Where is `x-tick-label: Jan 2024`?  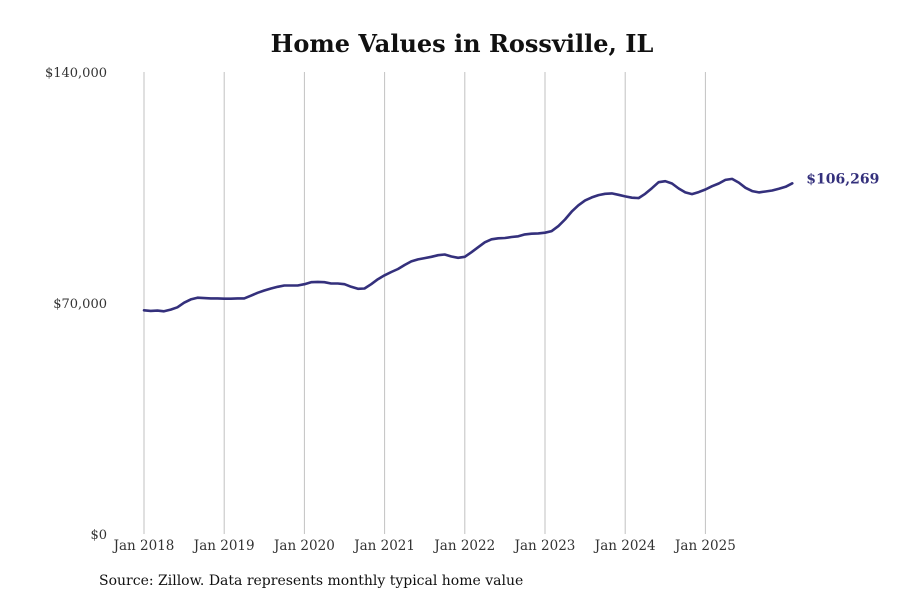 x-tick-label: Jan 2024 is located at coordinates (624, 546).